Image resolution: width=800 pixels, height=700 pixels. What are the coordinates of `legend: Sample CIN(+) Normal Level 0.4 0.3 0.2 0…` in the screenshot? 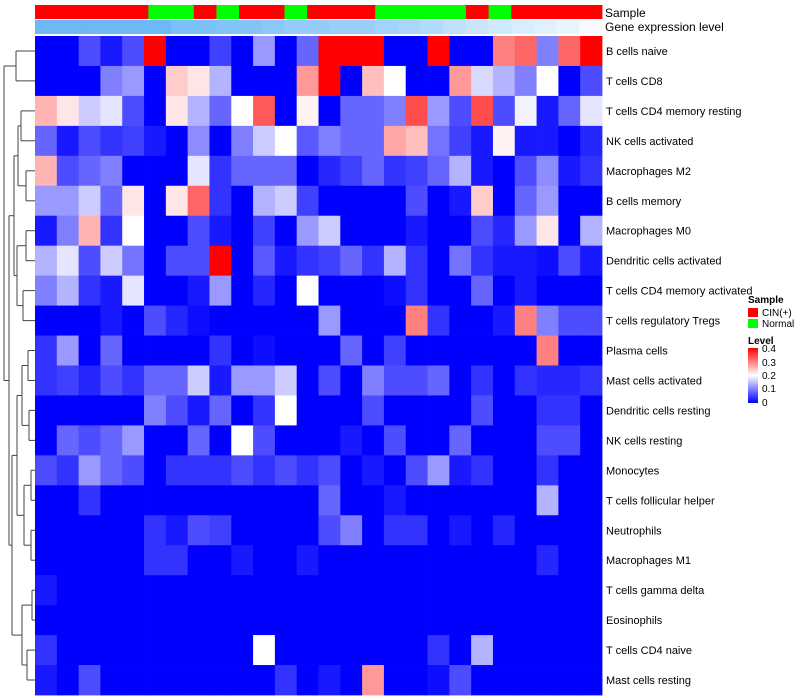 It's located at (771, 352).